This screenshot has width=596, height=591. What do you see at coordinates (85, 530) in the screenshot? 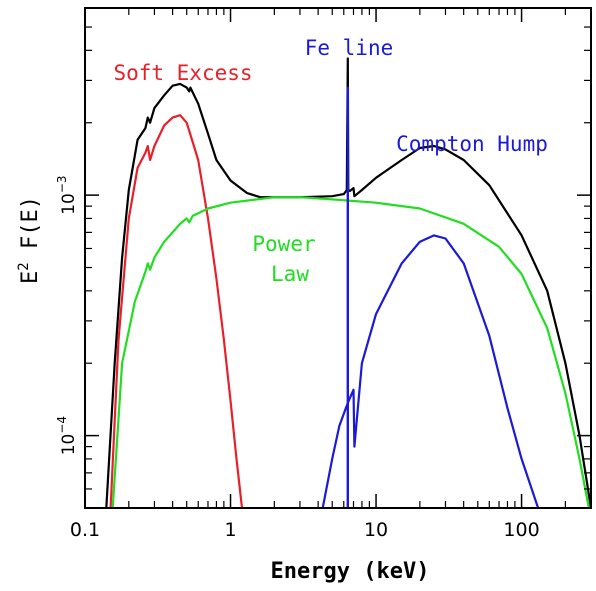
I see `x-tick-label: 0.1` at bounding box center [85, 530].